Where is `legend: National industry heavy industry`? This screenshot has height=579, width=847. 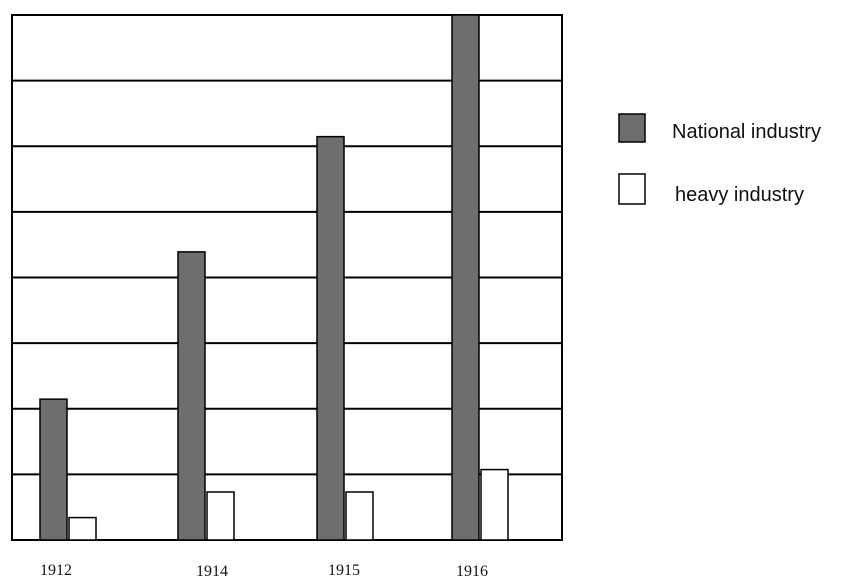
legend: National industry heavy industry is located at coordinates (719, 159).